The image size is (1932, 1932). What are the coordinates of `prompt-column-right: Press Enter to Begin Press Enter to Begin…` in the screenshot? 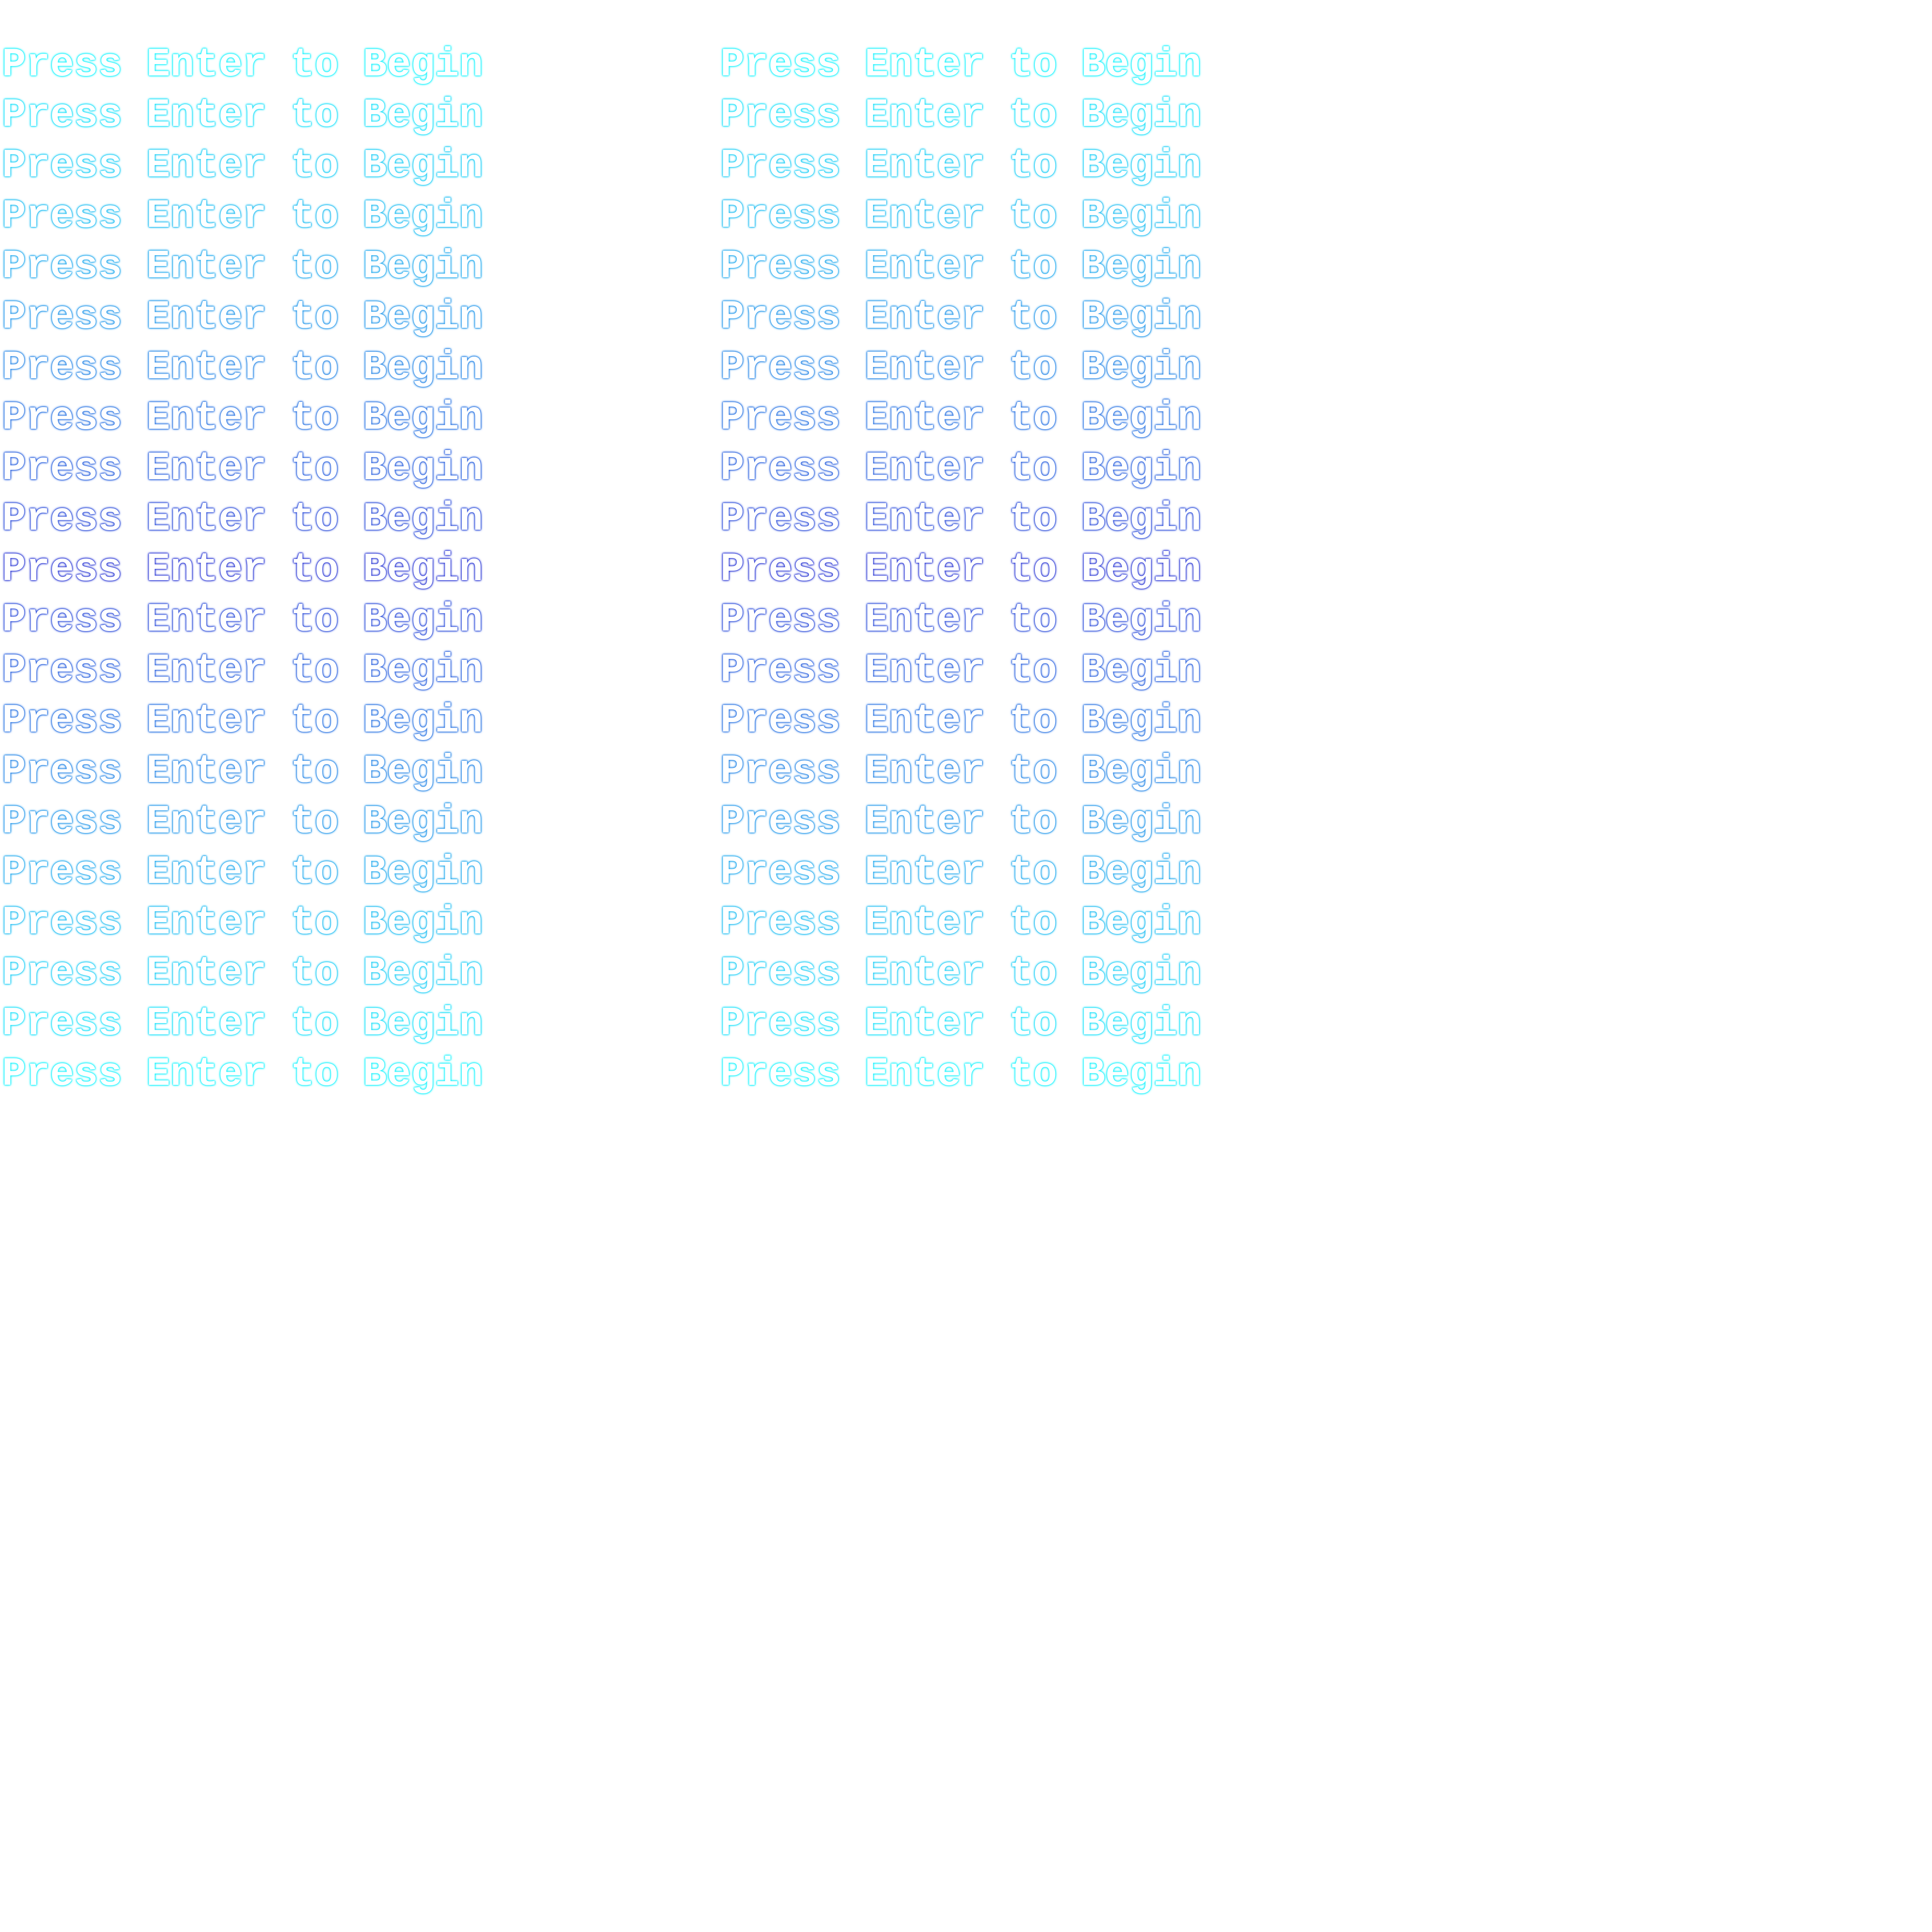 It's located at (960, 569).